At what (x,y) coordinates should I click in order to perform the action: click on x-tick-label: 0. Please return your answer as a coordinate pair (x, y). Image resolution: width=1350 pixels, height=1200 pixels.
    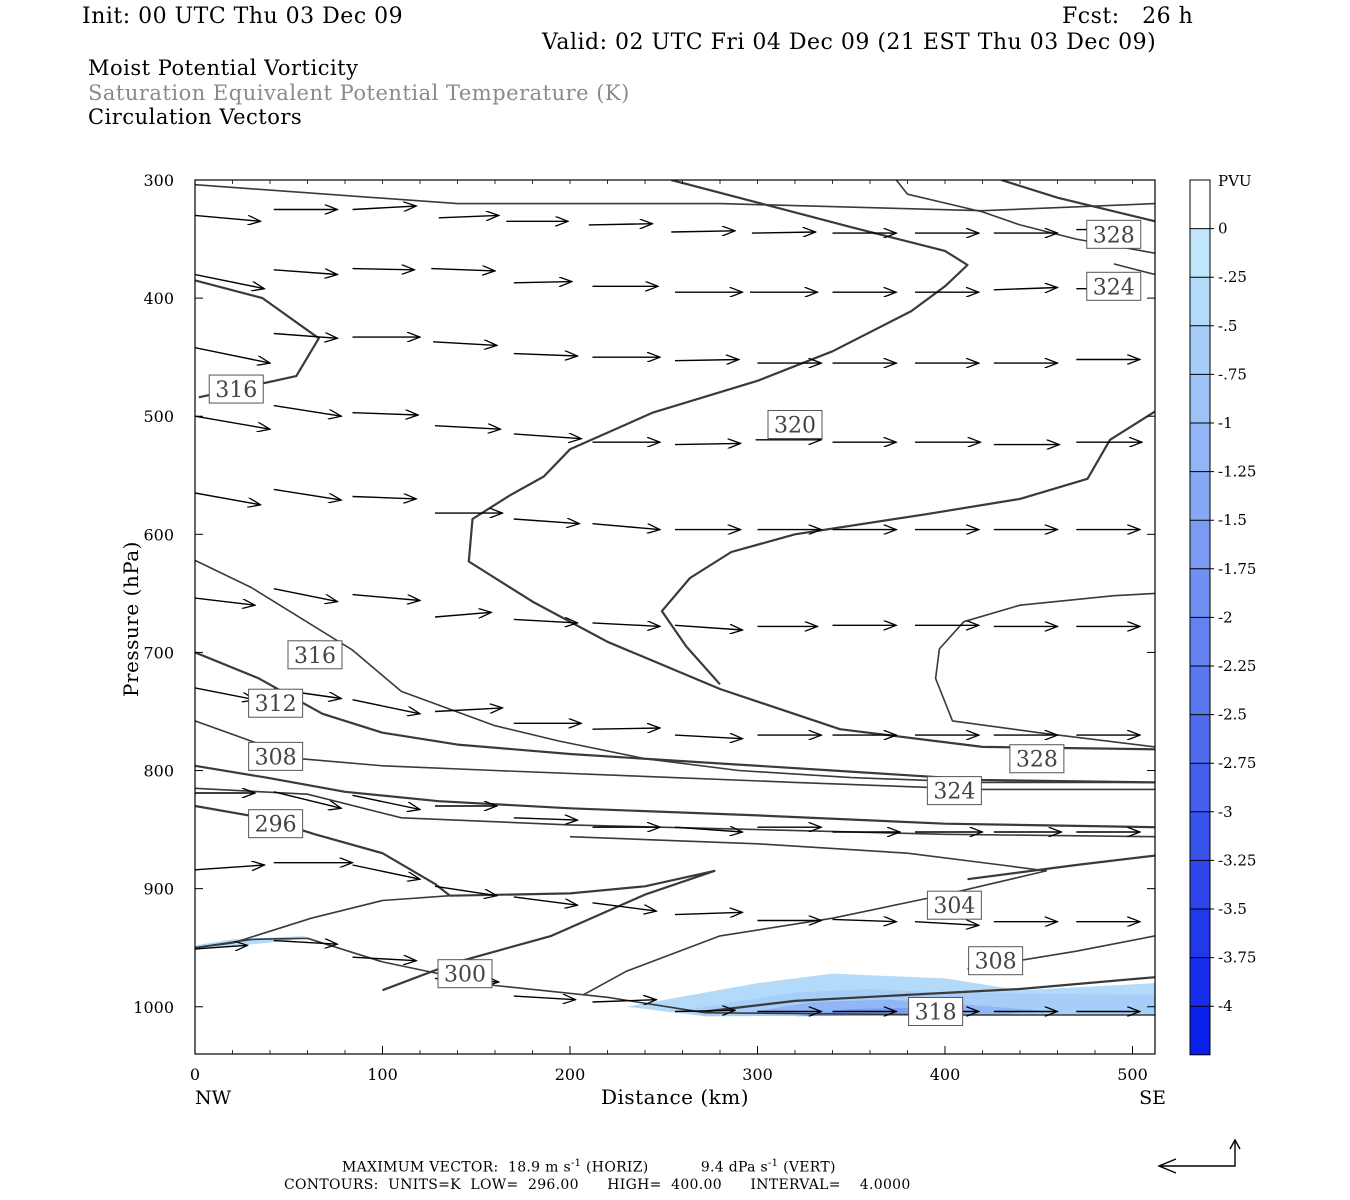
    Looking at the image, I should click on (195, 1074).